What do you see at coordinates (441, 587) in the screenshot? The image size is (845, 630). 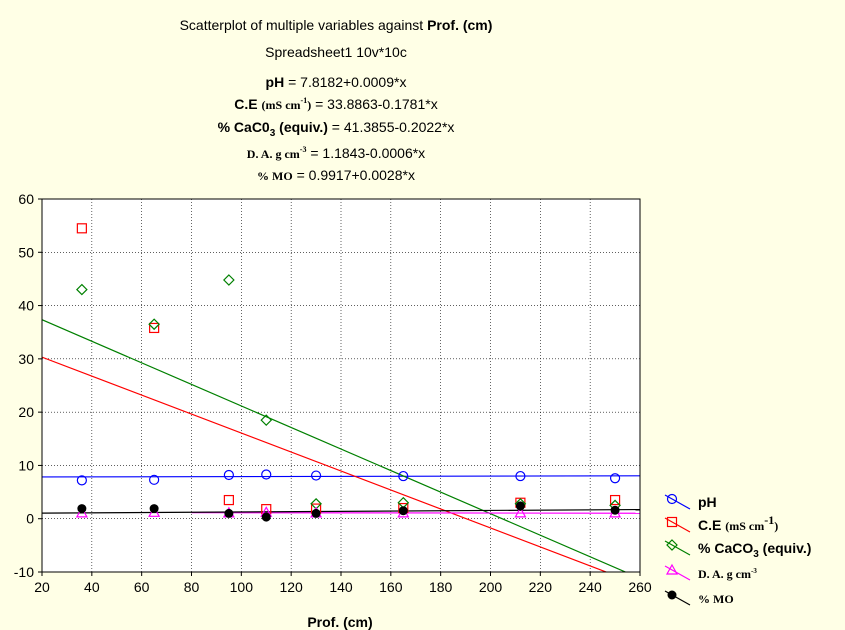 I see `x-tick-label: 180` at bounding box center [441, 587].